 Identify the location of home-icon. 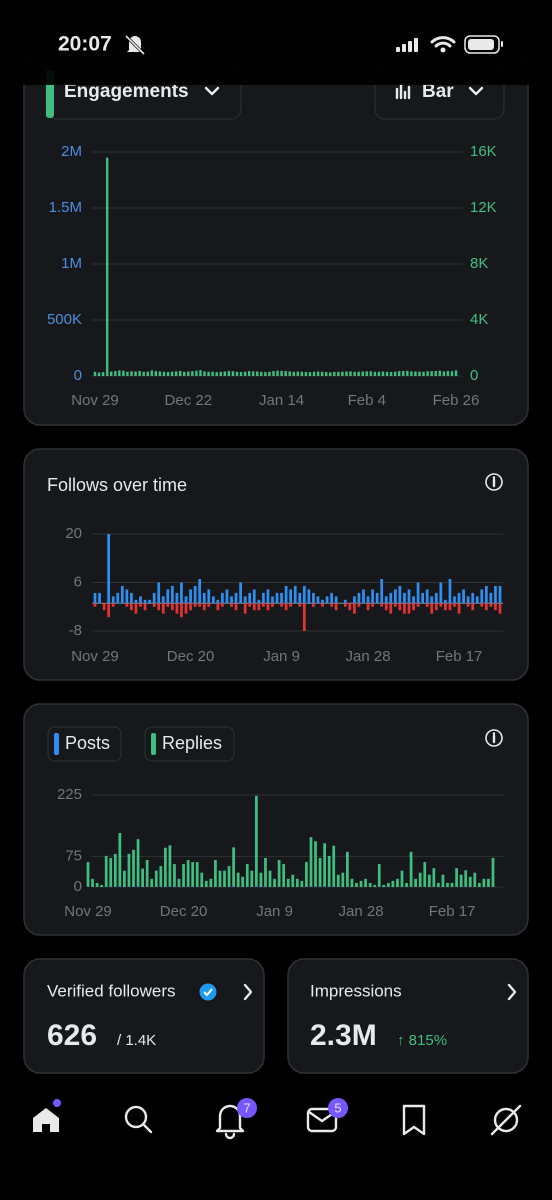
(46, 1120).